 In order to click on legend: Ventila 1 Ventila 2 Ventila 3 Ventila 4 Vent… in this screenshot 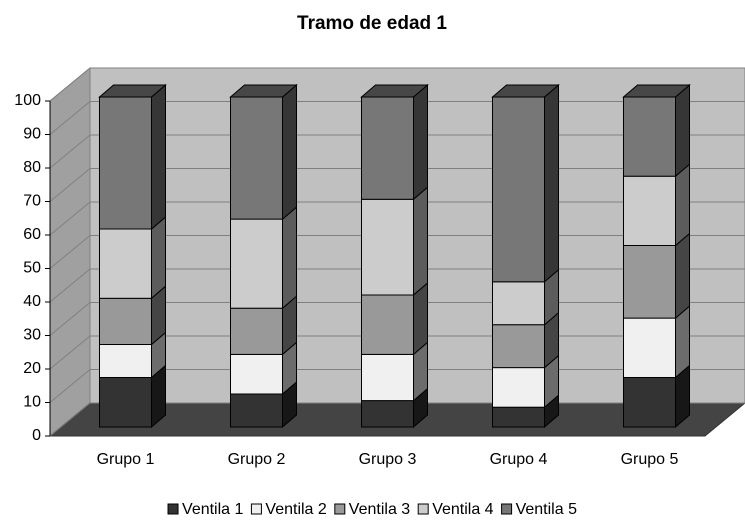, I will do `click(372, 509)`.